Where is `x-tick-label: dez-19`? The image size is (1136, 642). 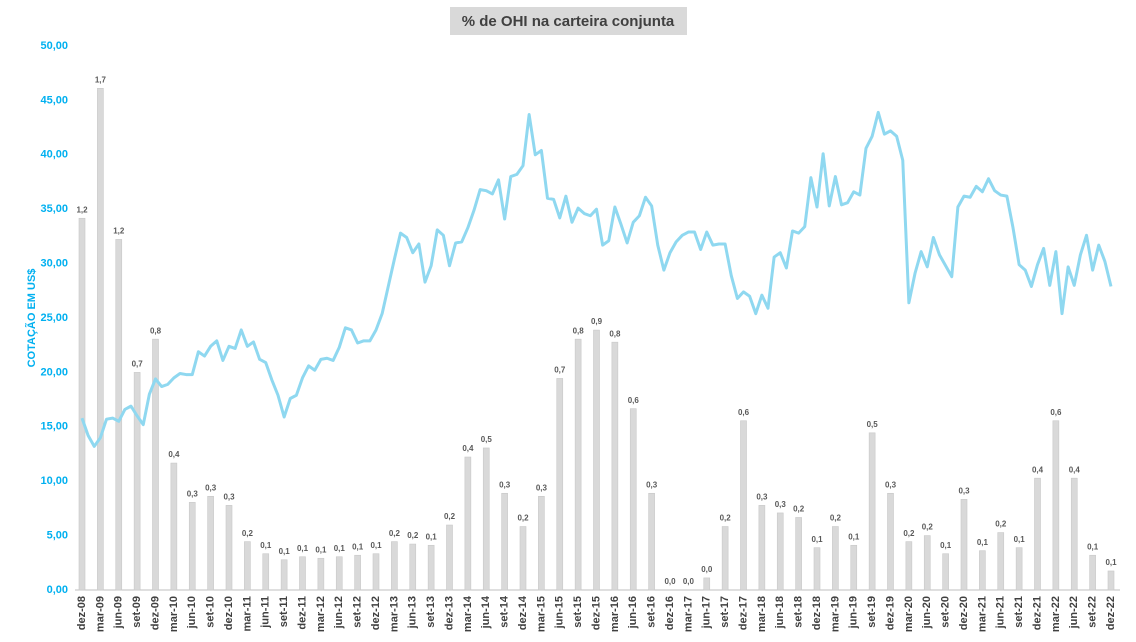
x-tick-label: dez-19 is located at coordinates (890, 613).